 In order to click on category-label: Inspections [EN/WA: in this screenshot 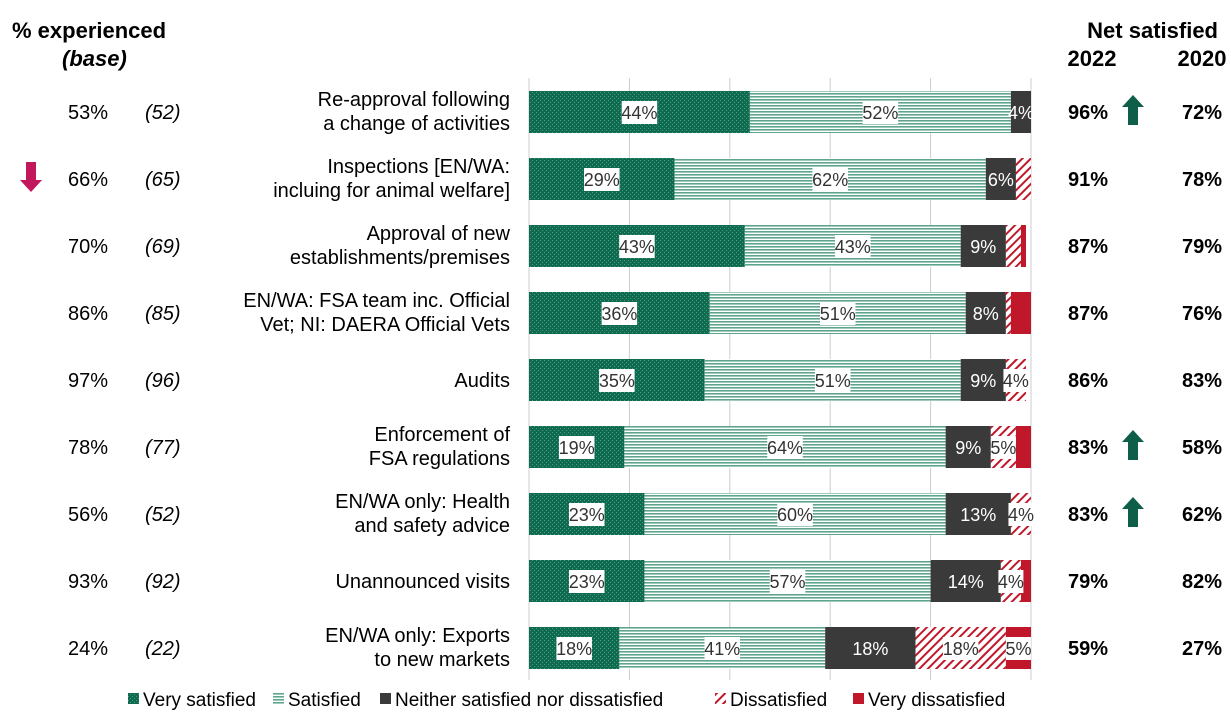, I will do `click(418, 167)`.